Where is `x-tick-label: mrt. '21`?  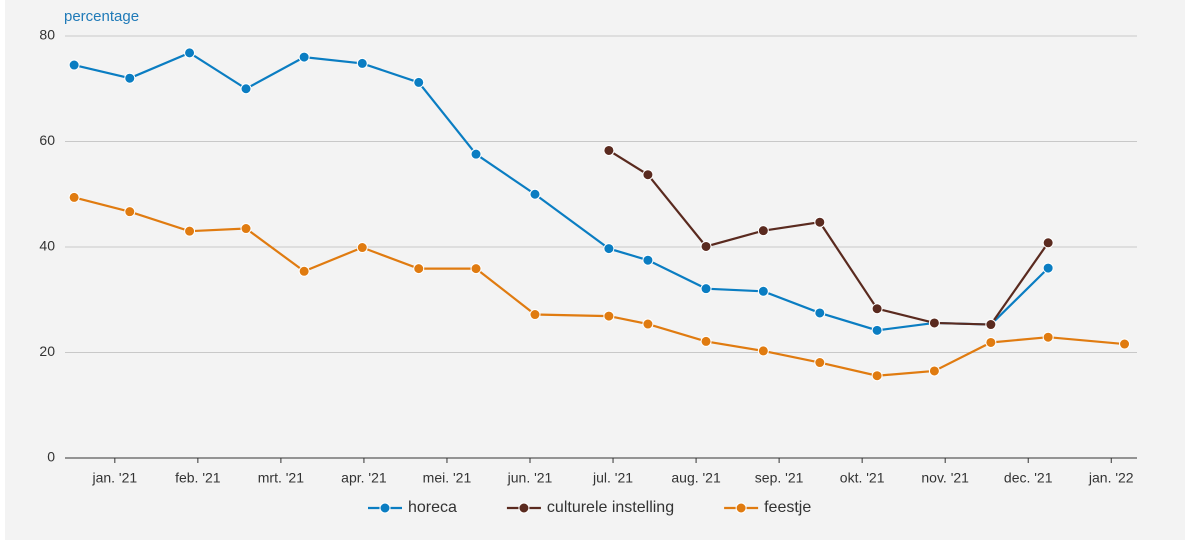 x-tick-label: mrt. '21 is located at coordinates (281, 478).